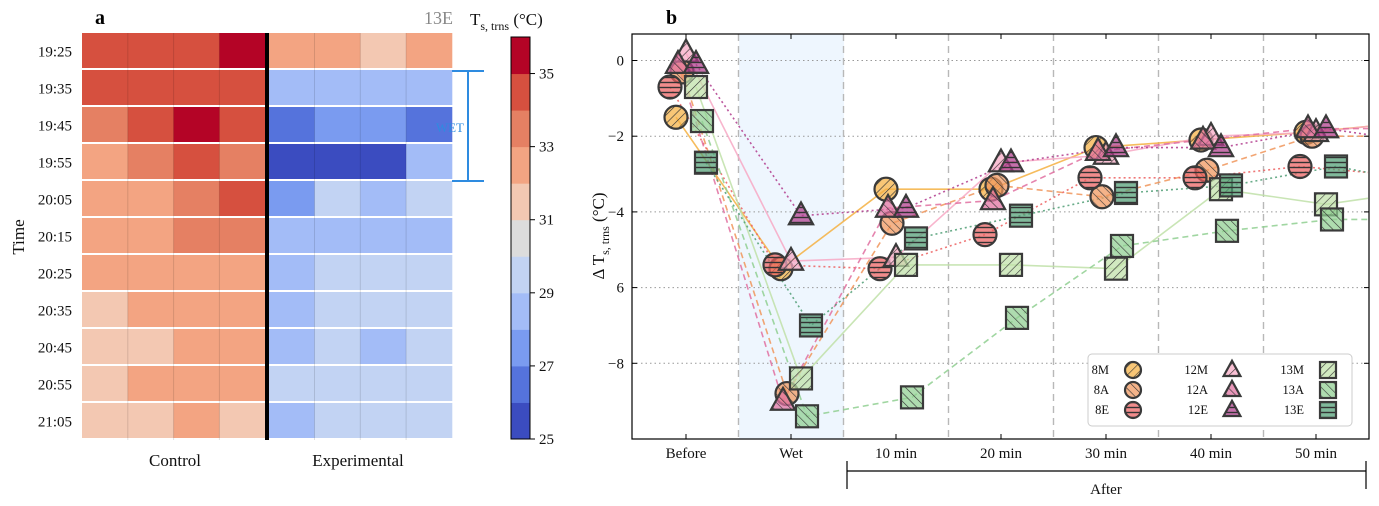 The height and width of the screenshot is (506, 1379). What do you see at coordinates (791, 454) in the screenshot?
I see `x-tick-label: Wet` at bounding box center [791, 454].